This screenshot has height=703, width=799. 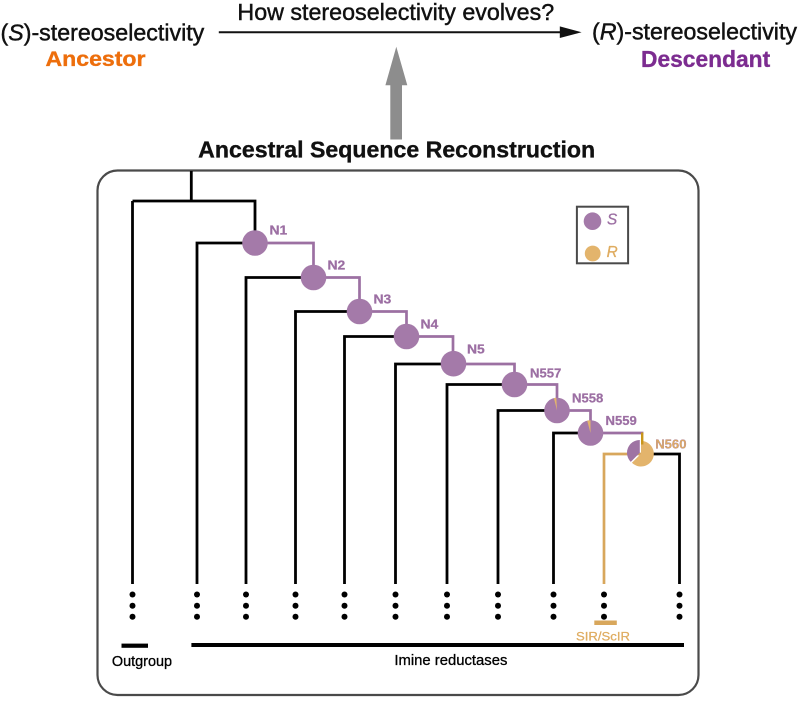 I want to click on svg-text: R, so click(x=612, y=252).